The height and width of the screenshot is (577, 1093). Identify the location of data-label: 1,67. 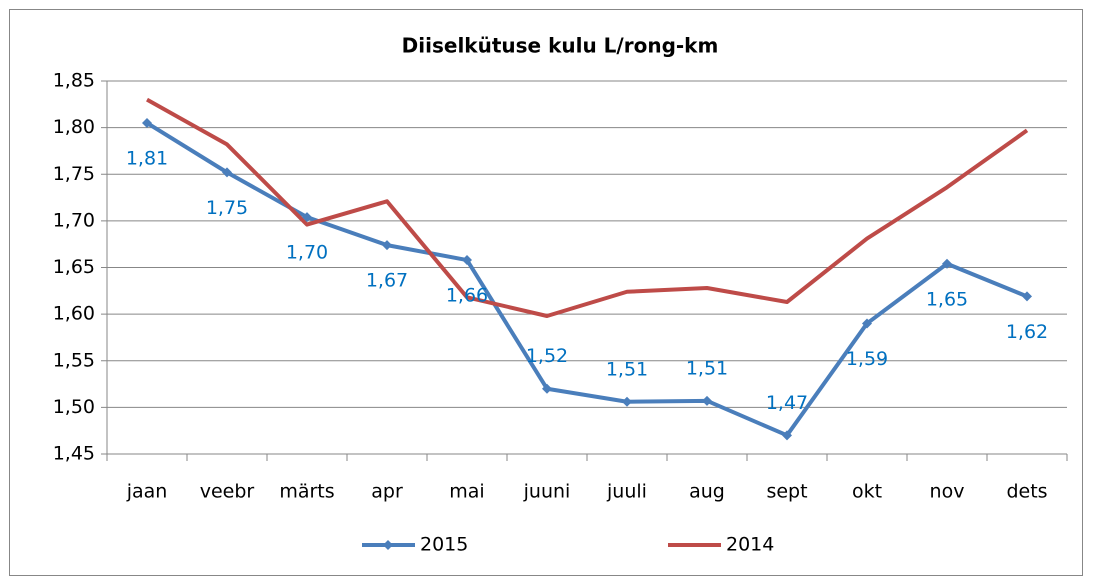
(387, 281).